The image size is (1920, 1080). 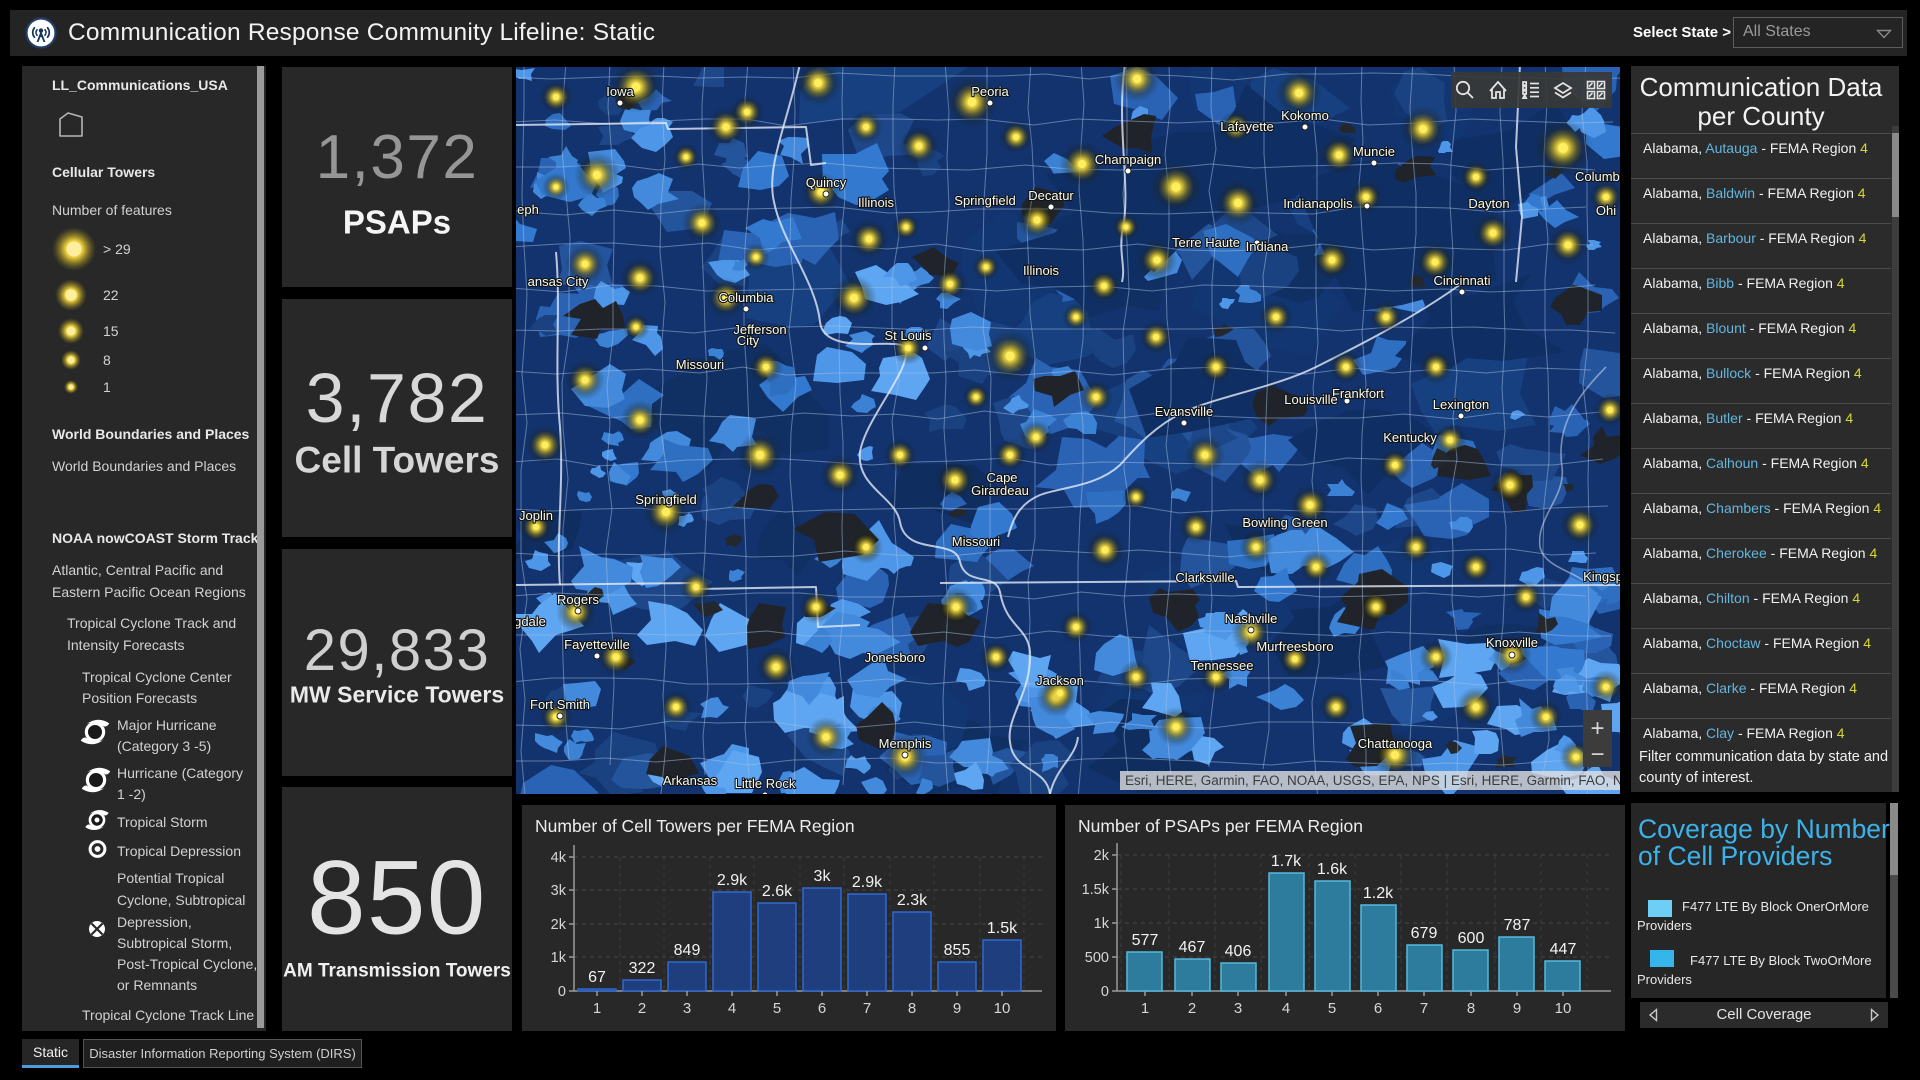 What do you see at coordinates (1601, 576) in the screenshot?
I see `svg-text: Kingsp` at bounding box center [1601, 576].